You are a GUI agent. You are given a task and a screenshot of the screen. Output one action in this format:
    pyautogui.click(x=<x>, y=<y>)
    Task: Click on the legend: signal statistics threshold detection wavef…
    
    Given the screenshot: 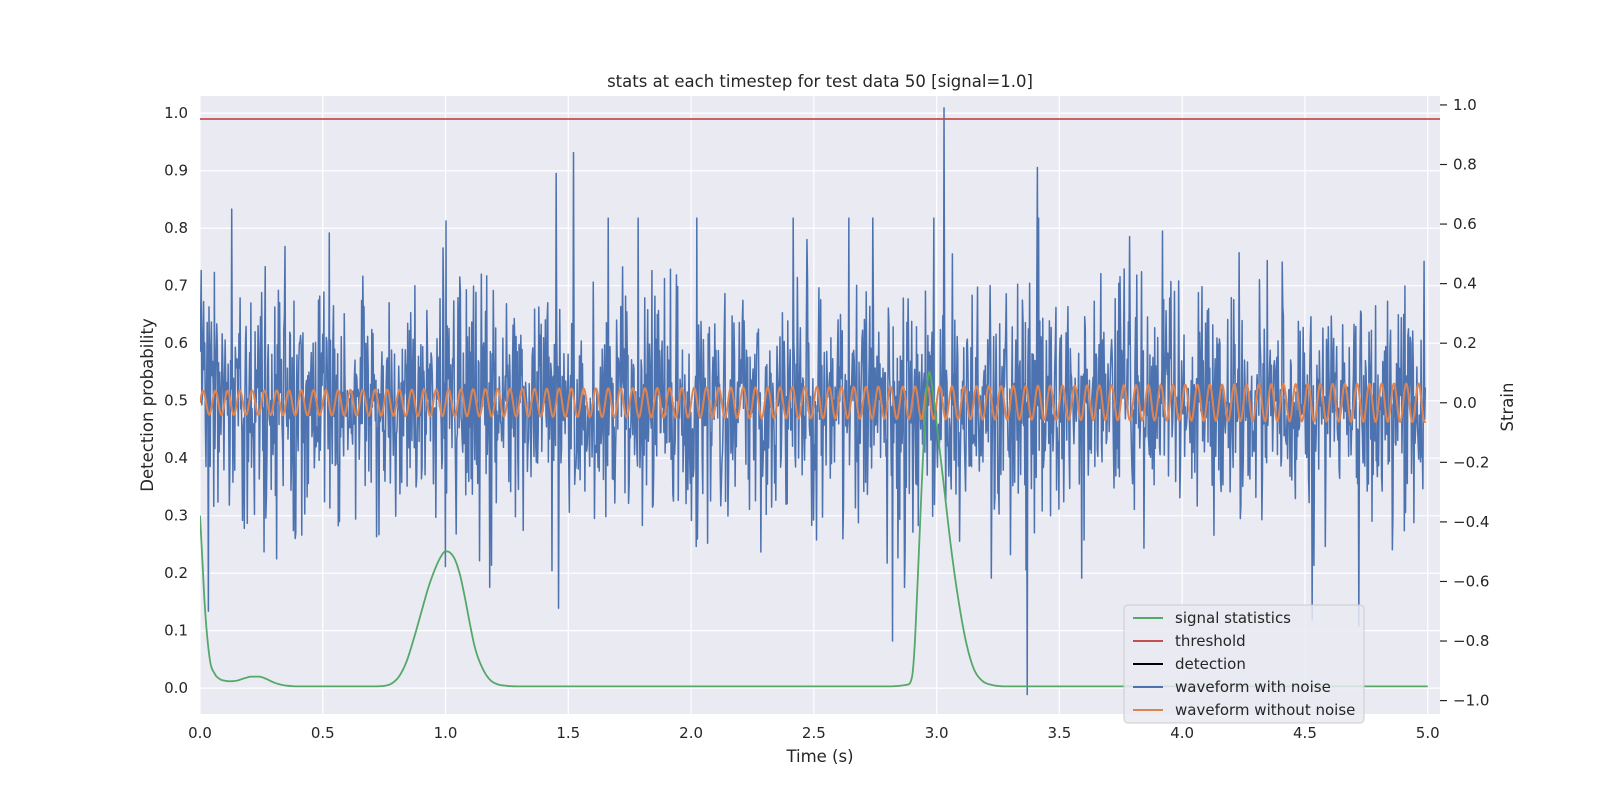 What is the action you would take?
    pyautogui.click(x=1244, y=664)
    